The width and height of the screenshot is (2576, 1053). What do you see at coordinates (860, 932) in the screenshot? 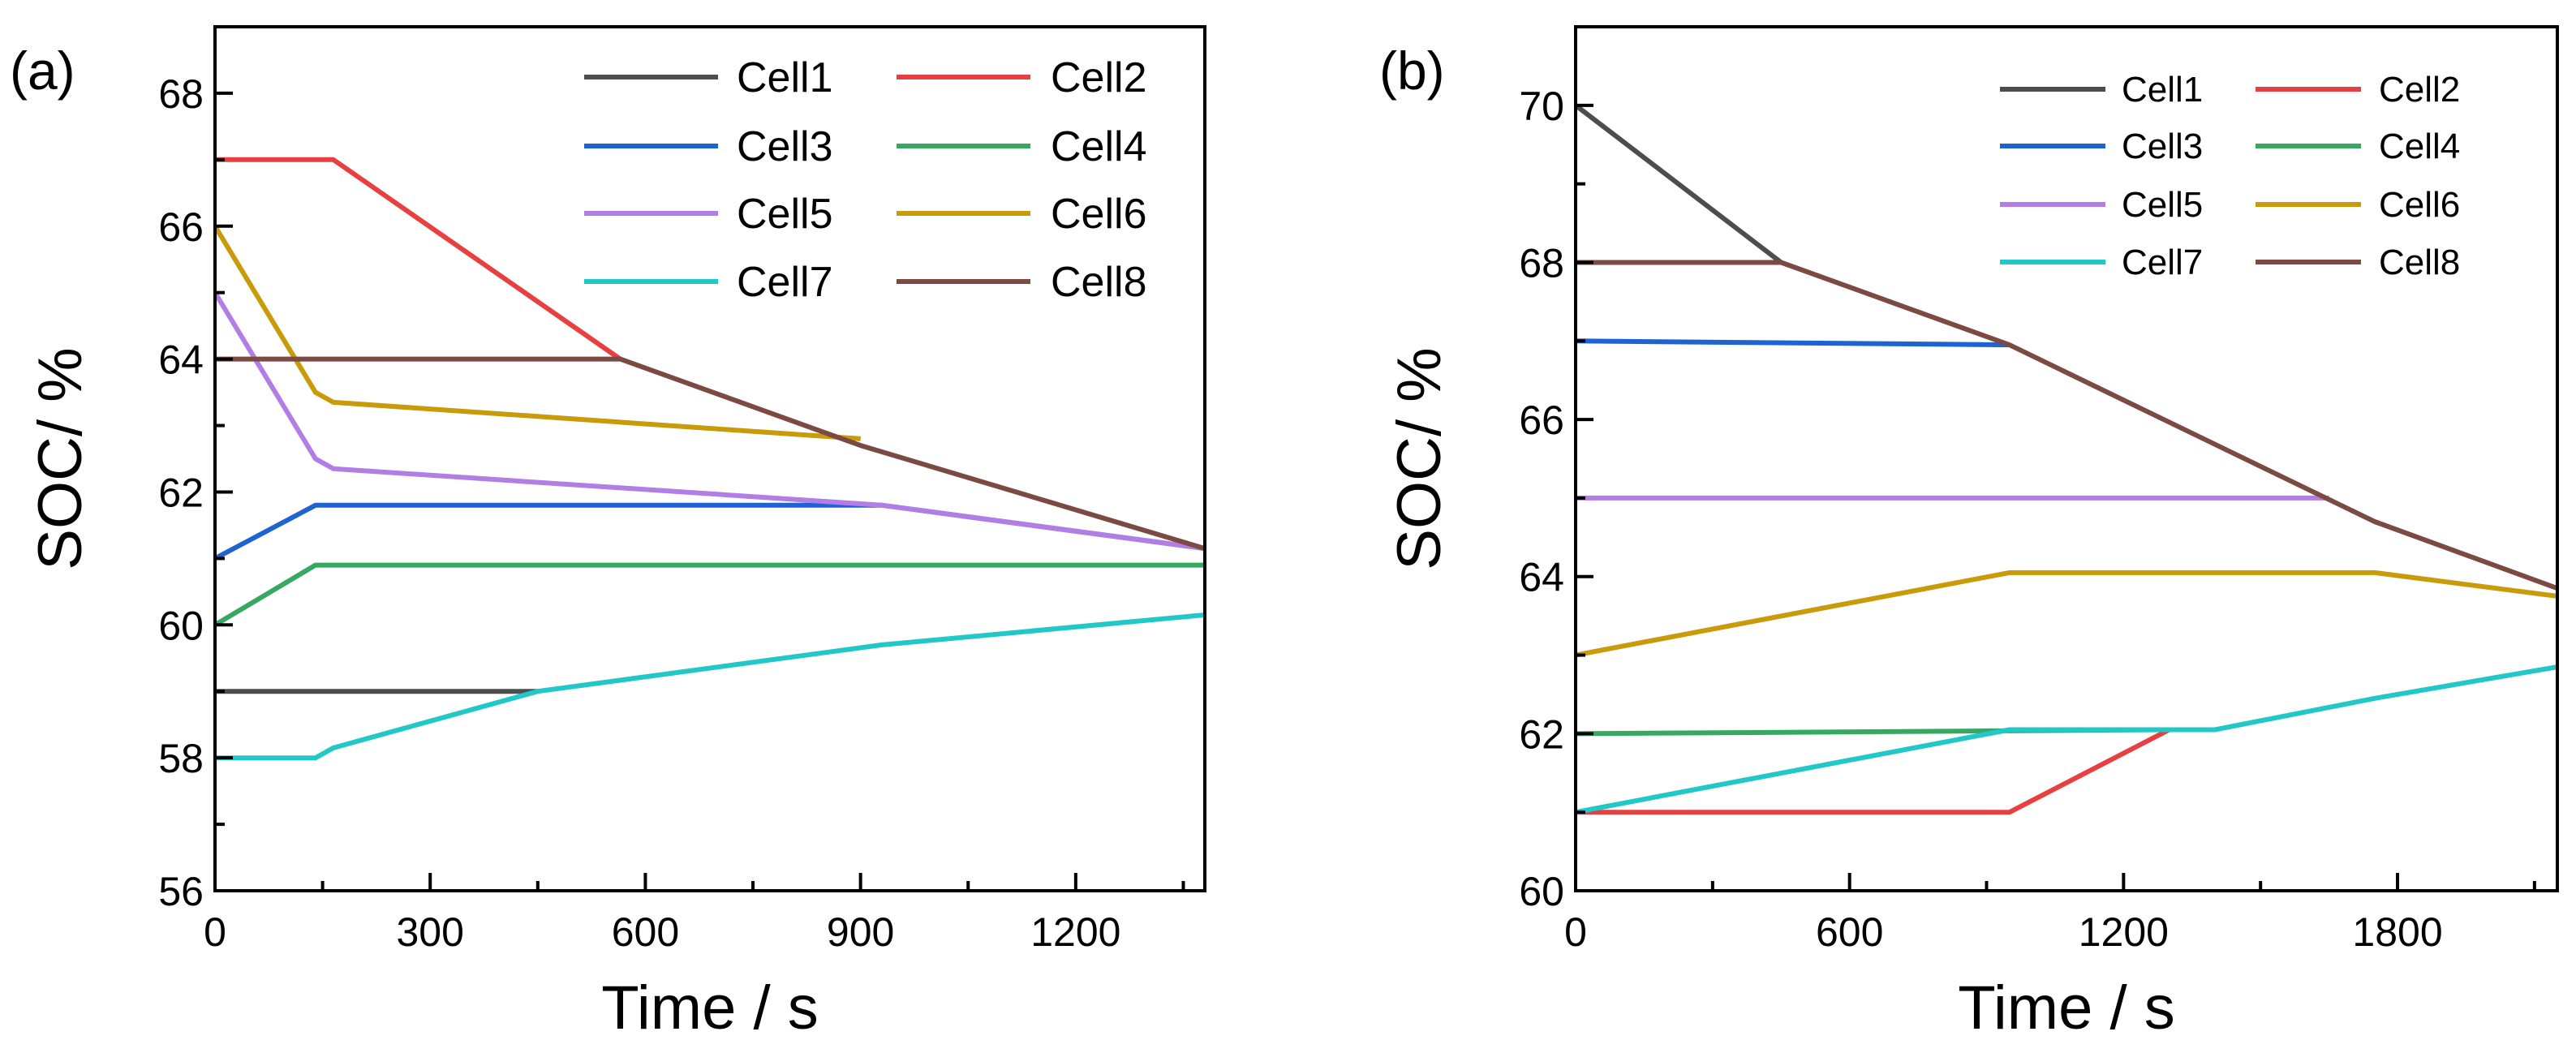
I see `x-tick-label: 900` at bounding box center [860, 932].